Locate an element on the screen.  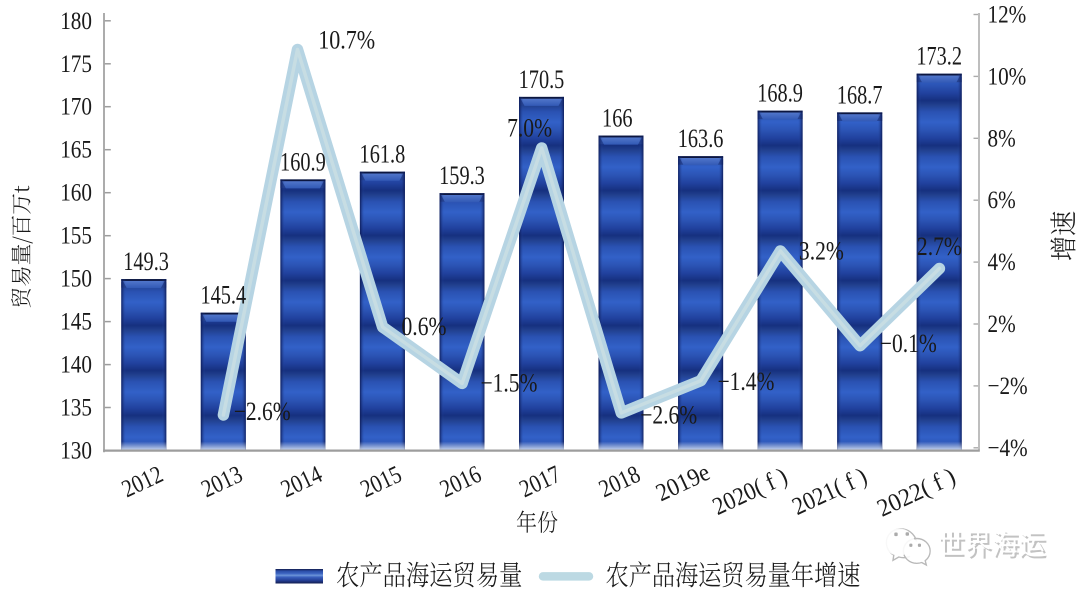
svg-text: 0.6% is located at coordinates (424, 326).